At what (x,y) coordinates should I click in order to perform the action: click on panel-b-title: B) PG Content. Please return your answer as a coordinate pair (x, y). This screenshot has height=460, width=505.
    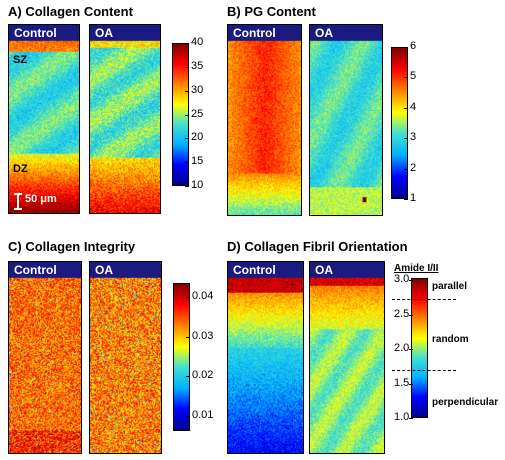
    Looking at the image, I should click on (271, 11).